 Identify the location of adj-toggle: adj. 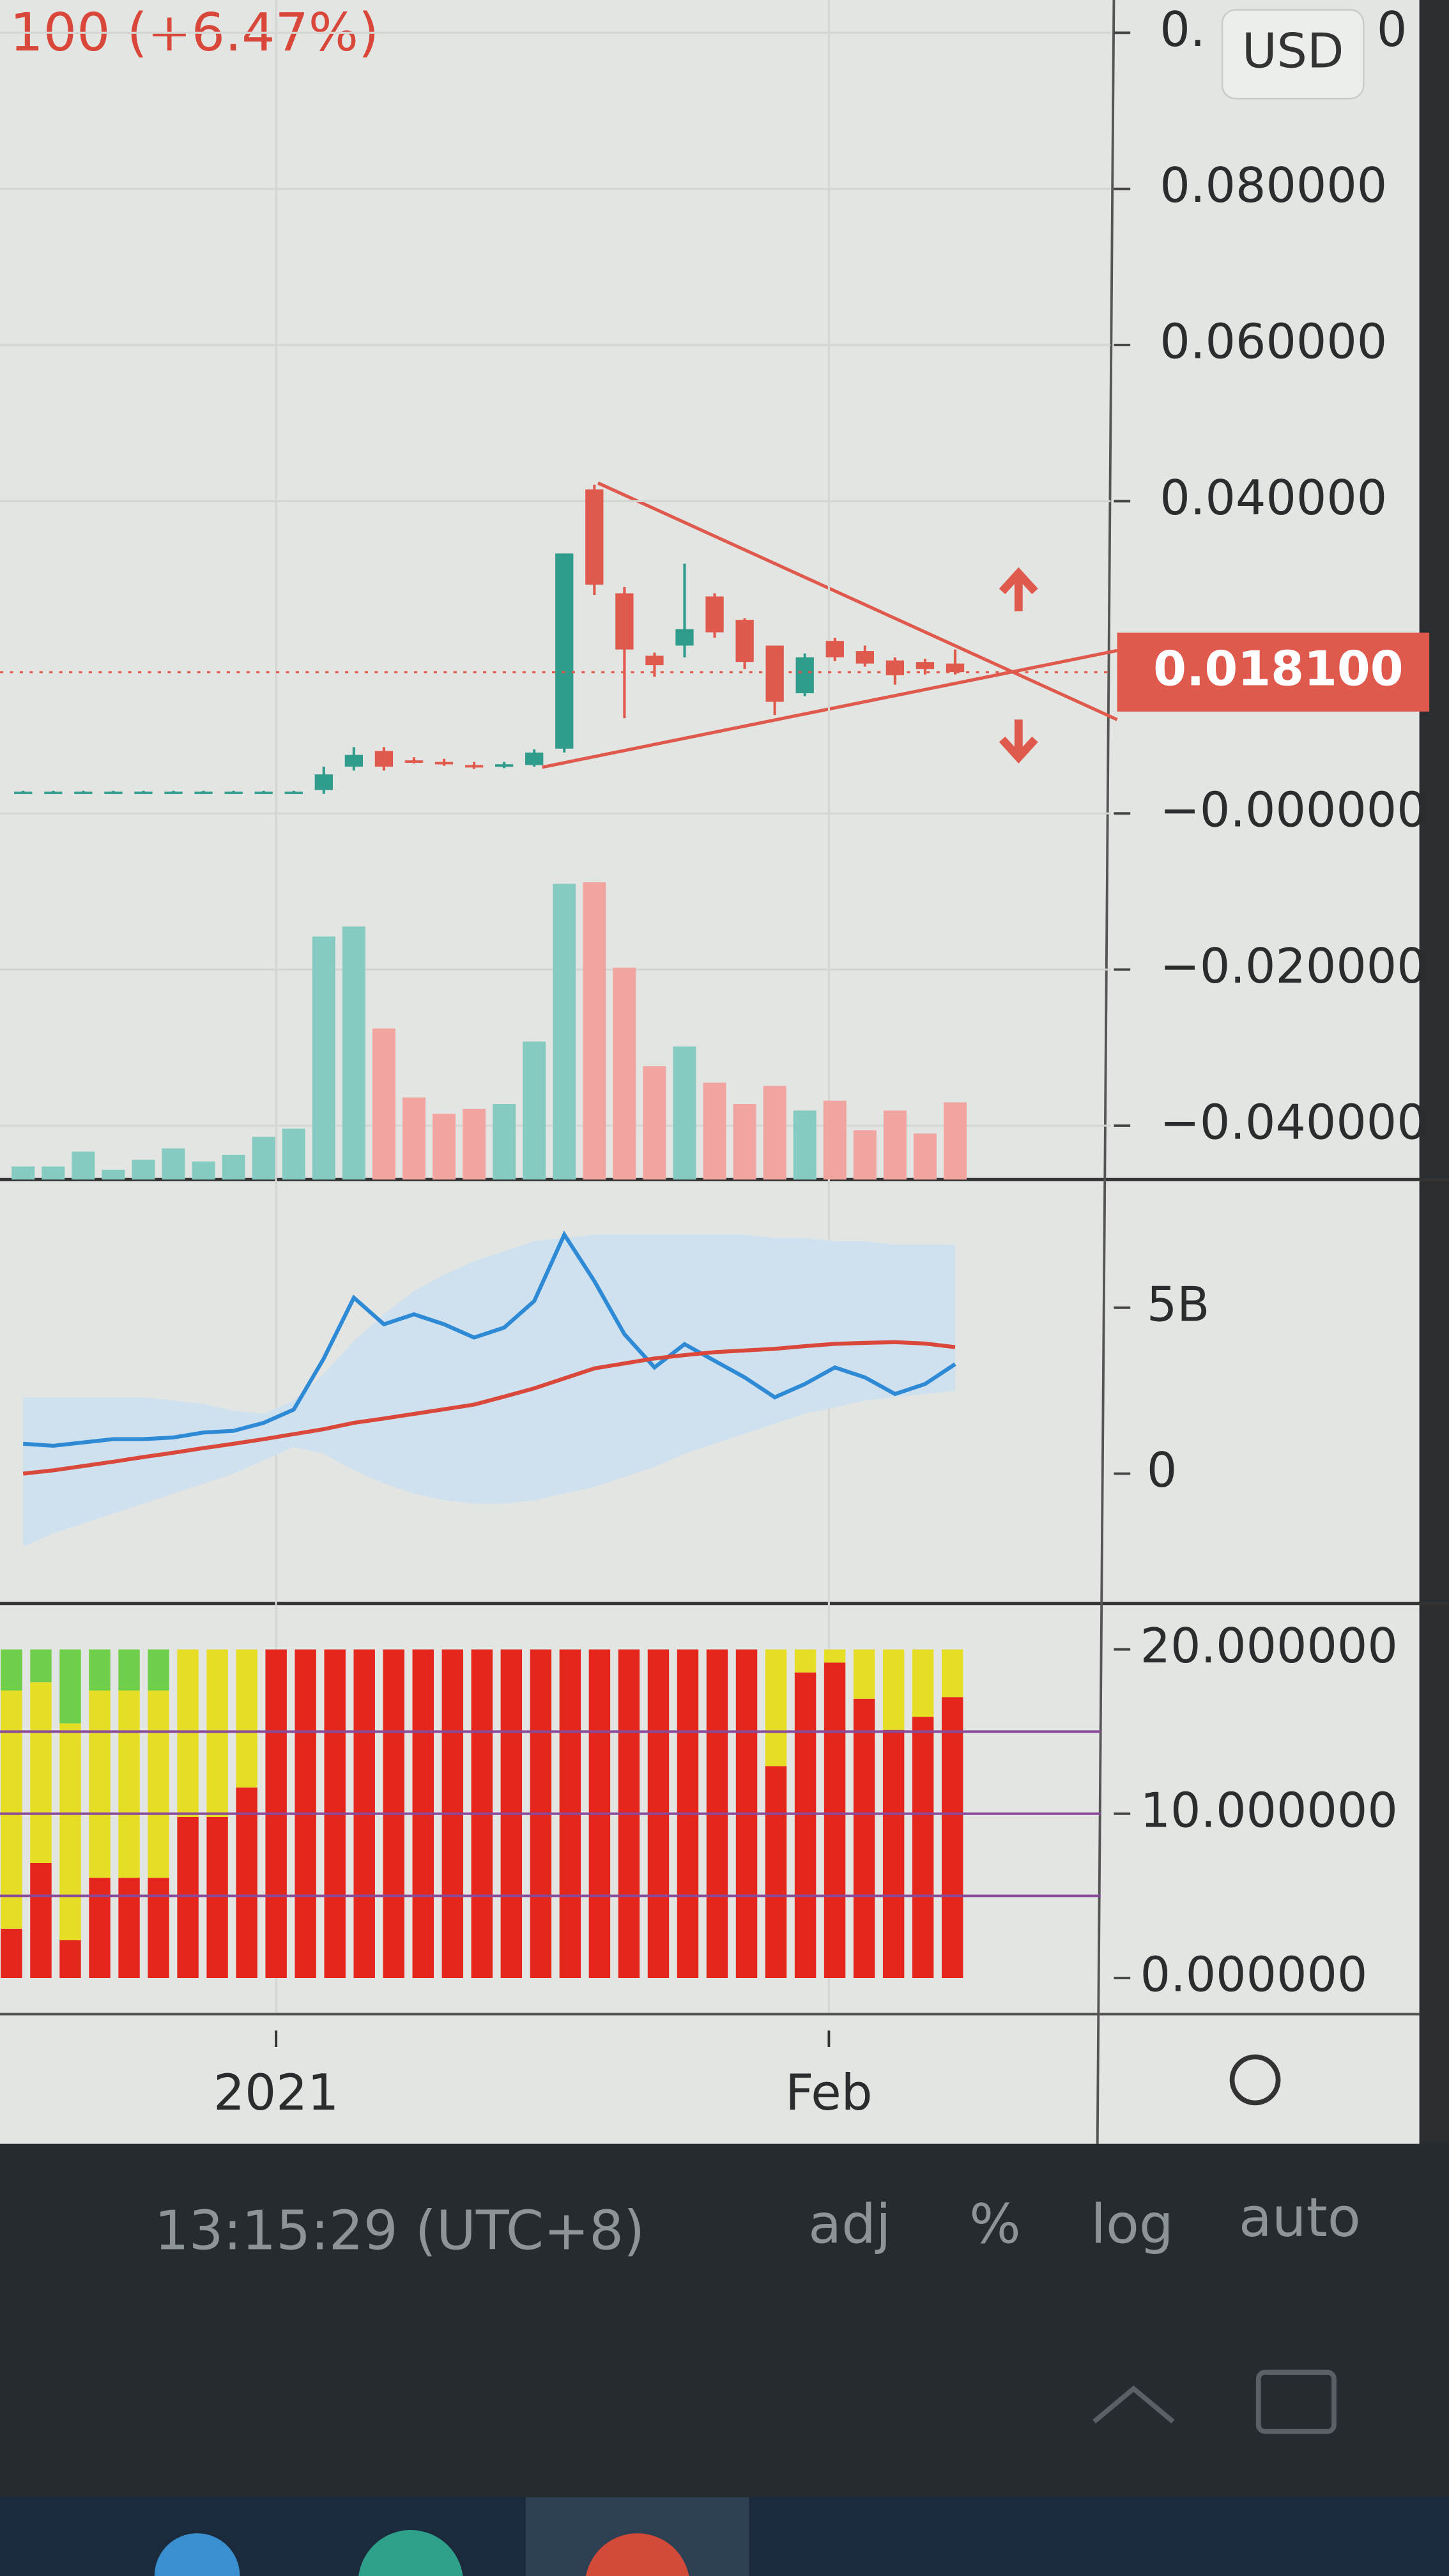
(849, 2224).